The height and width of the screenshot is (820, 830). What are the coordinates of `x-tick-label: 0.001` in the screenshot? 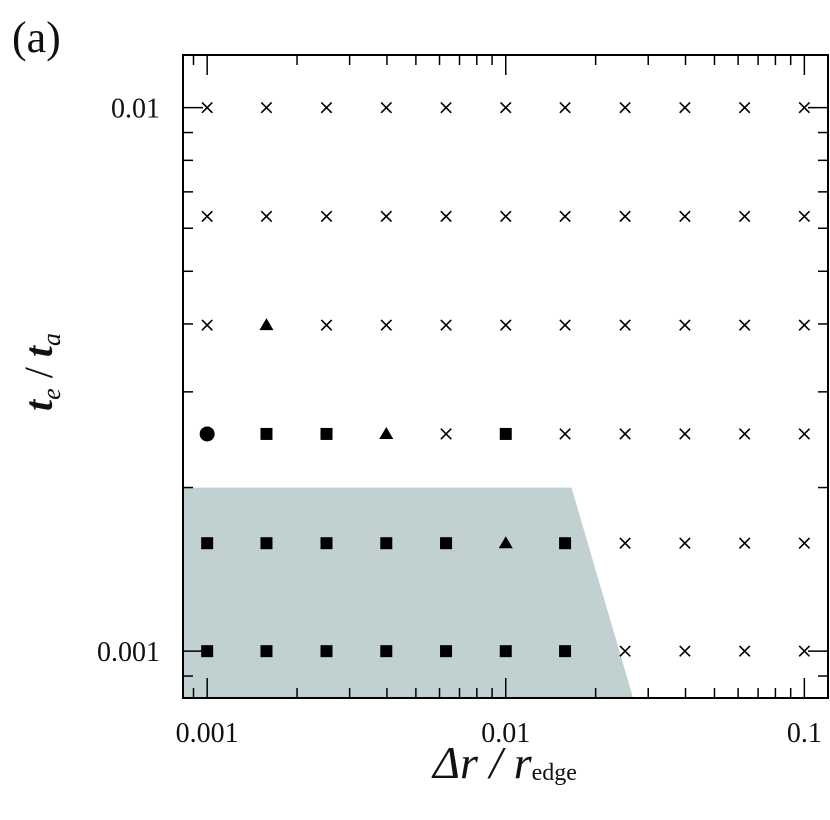 It's located at (207, 733).